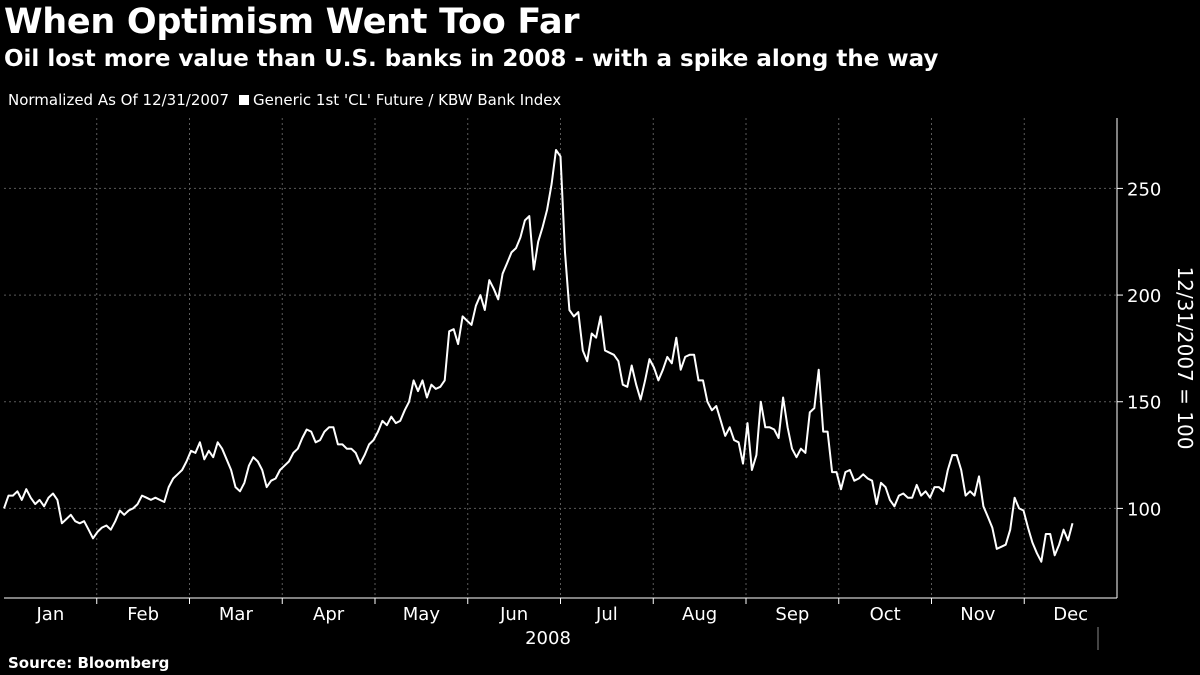  What do you see at coordinates (50, 614) in the screenshot?
I see `x-tick-label-Jan: Jan` at bounding box center [50, 614].